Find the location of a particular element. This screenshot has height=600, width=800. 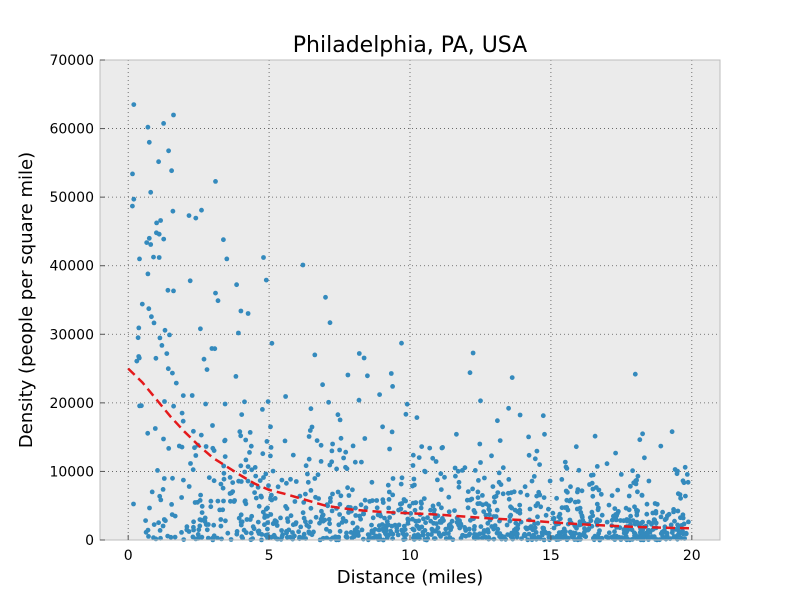

y-axis-label: Density (people per square mile) is located at coordinates (26, 300).